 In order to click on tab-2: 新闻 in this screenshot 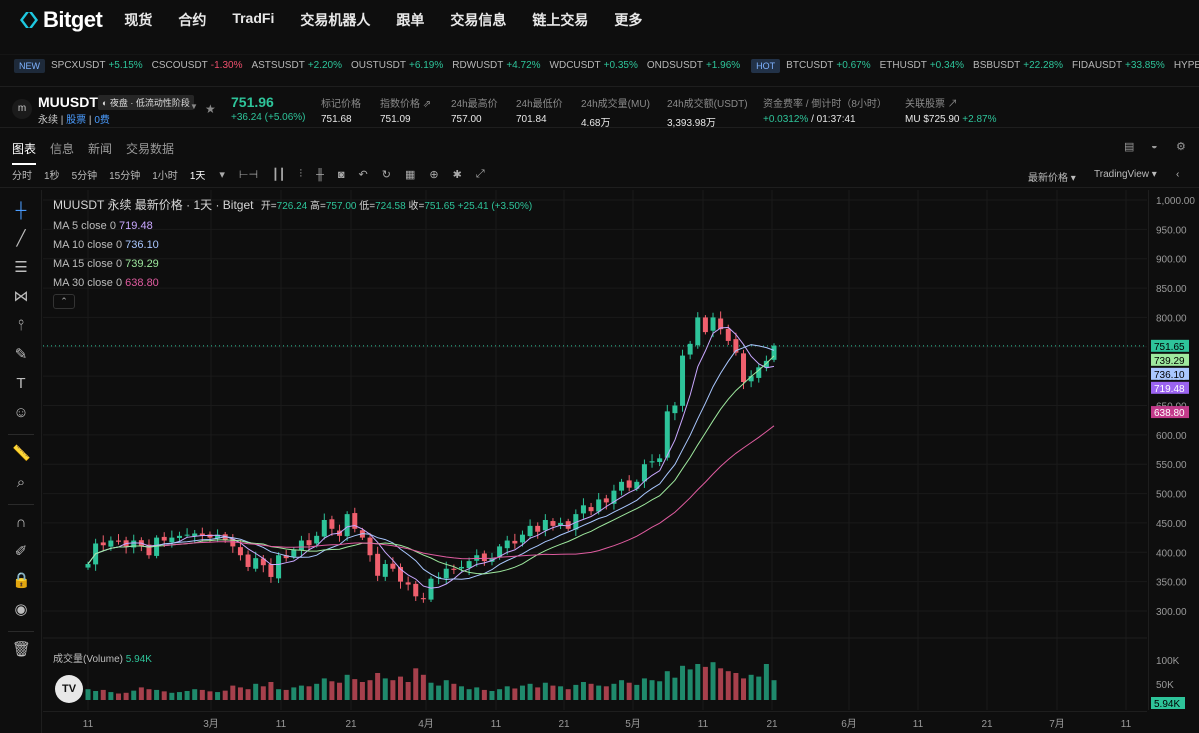, I will do `click(100, 149)`.